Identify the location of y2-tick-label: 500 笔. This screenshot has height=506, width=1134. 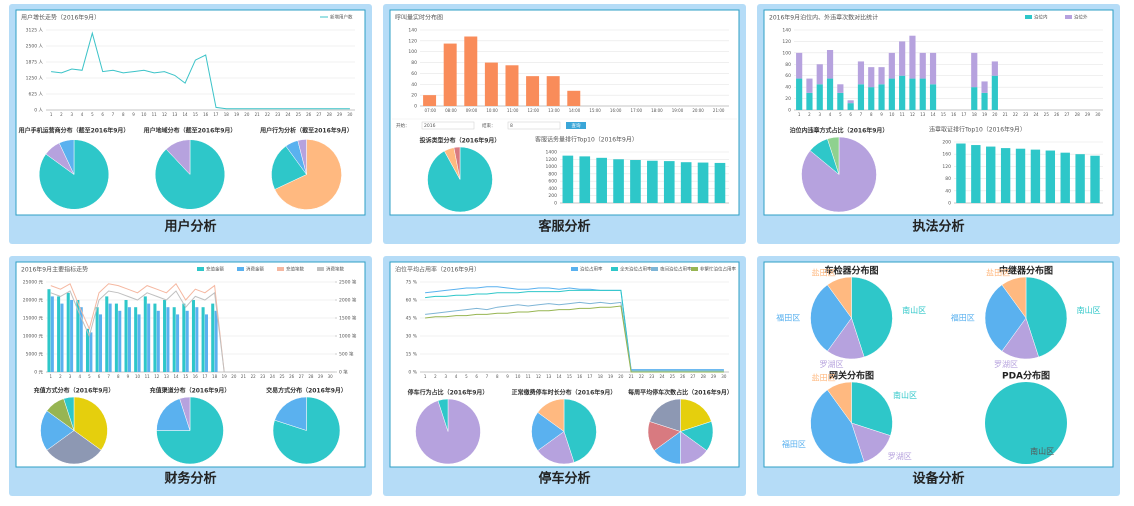
(346, 354).